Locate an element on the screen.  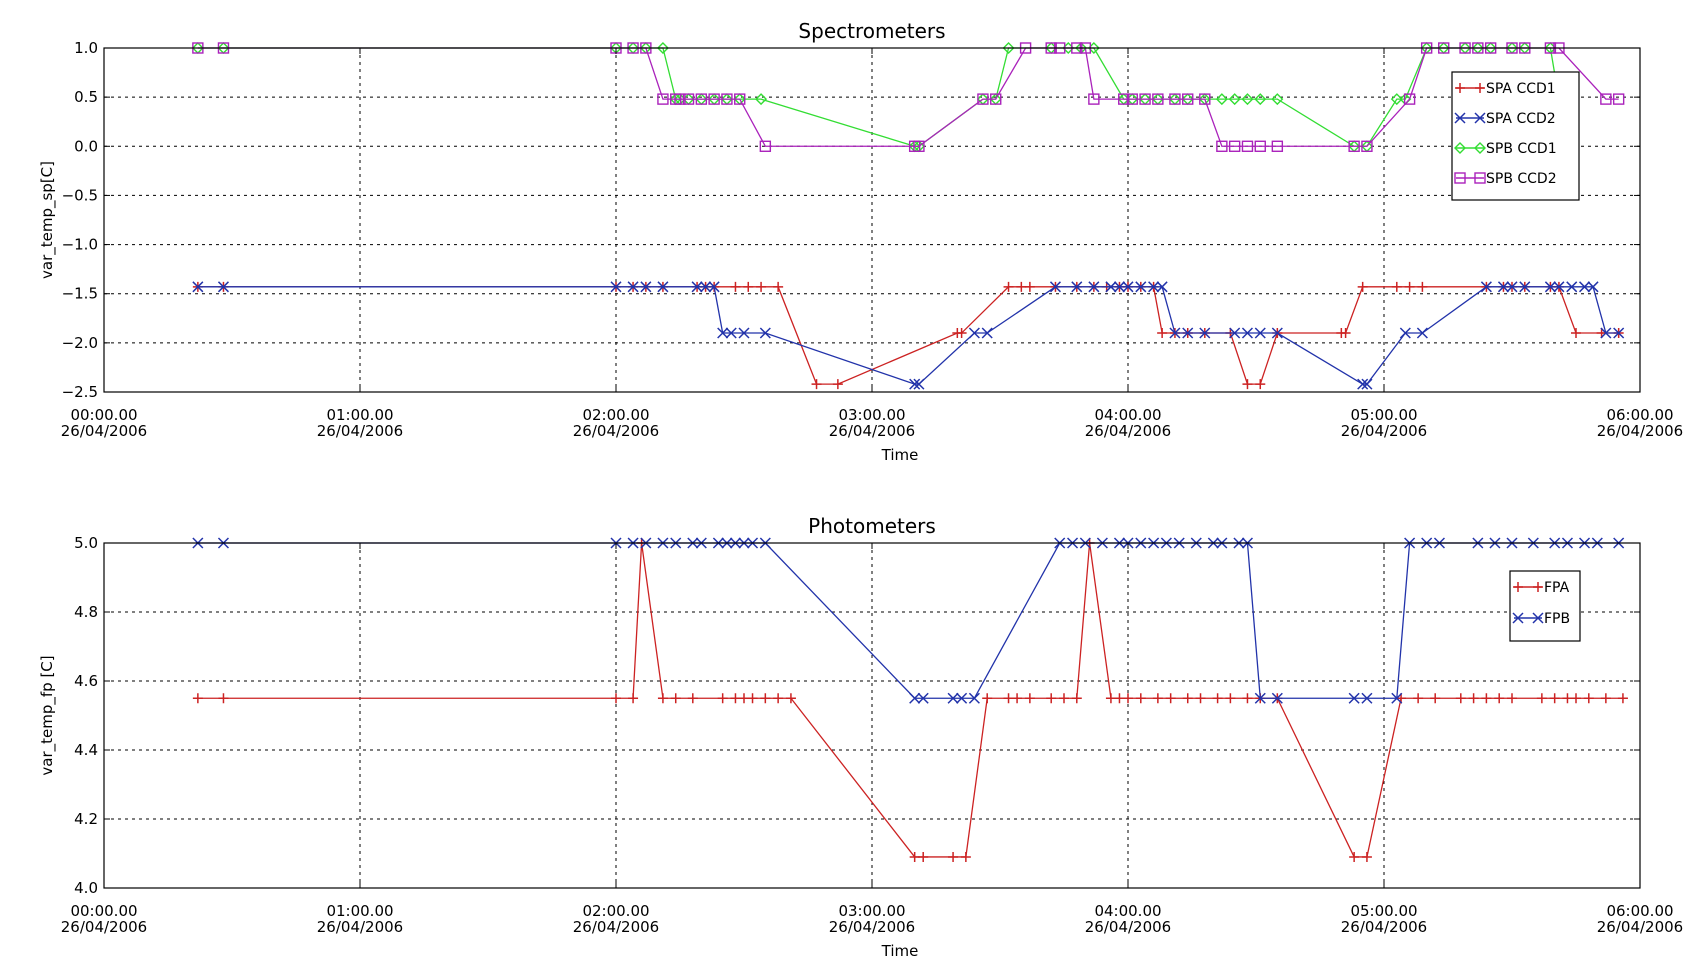
y-tick-label: 4.4 is located at coordinates (86, 750).